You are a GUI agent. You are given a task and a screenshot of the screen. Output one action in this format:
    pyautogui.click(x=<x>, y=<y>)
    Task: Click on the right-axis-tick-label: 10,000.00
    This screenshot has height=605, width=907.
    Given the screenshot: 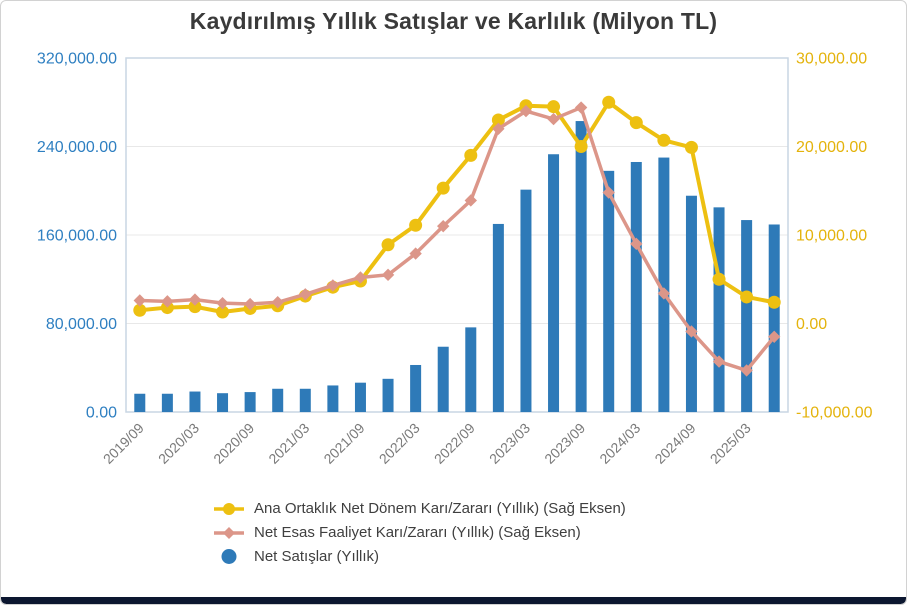 What is the action you would take?
    pyautogui.click(x=831, y=236)
    